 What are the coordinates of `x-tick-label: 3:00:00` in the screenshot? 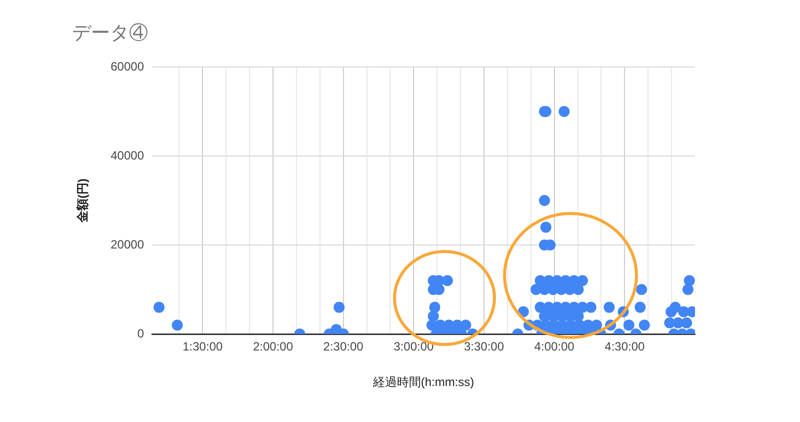 It's located at (414, 347).